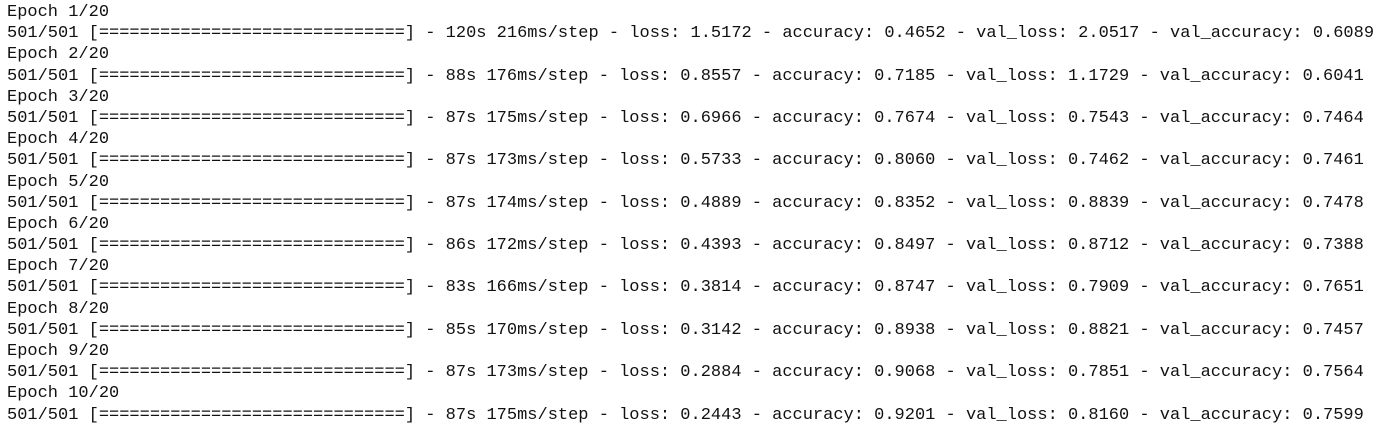 The width and height of the screenshot is (1400, 425). What do you see at coordinates (58, 140) in the screenshot?
I see `epoch-header: Epoch 4/20` at bounding box center [58, 140].